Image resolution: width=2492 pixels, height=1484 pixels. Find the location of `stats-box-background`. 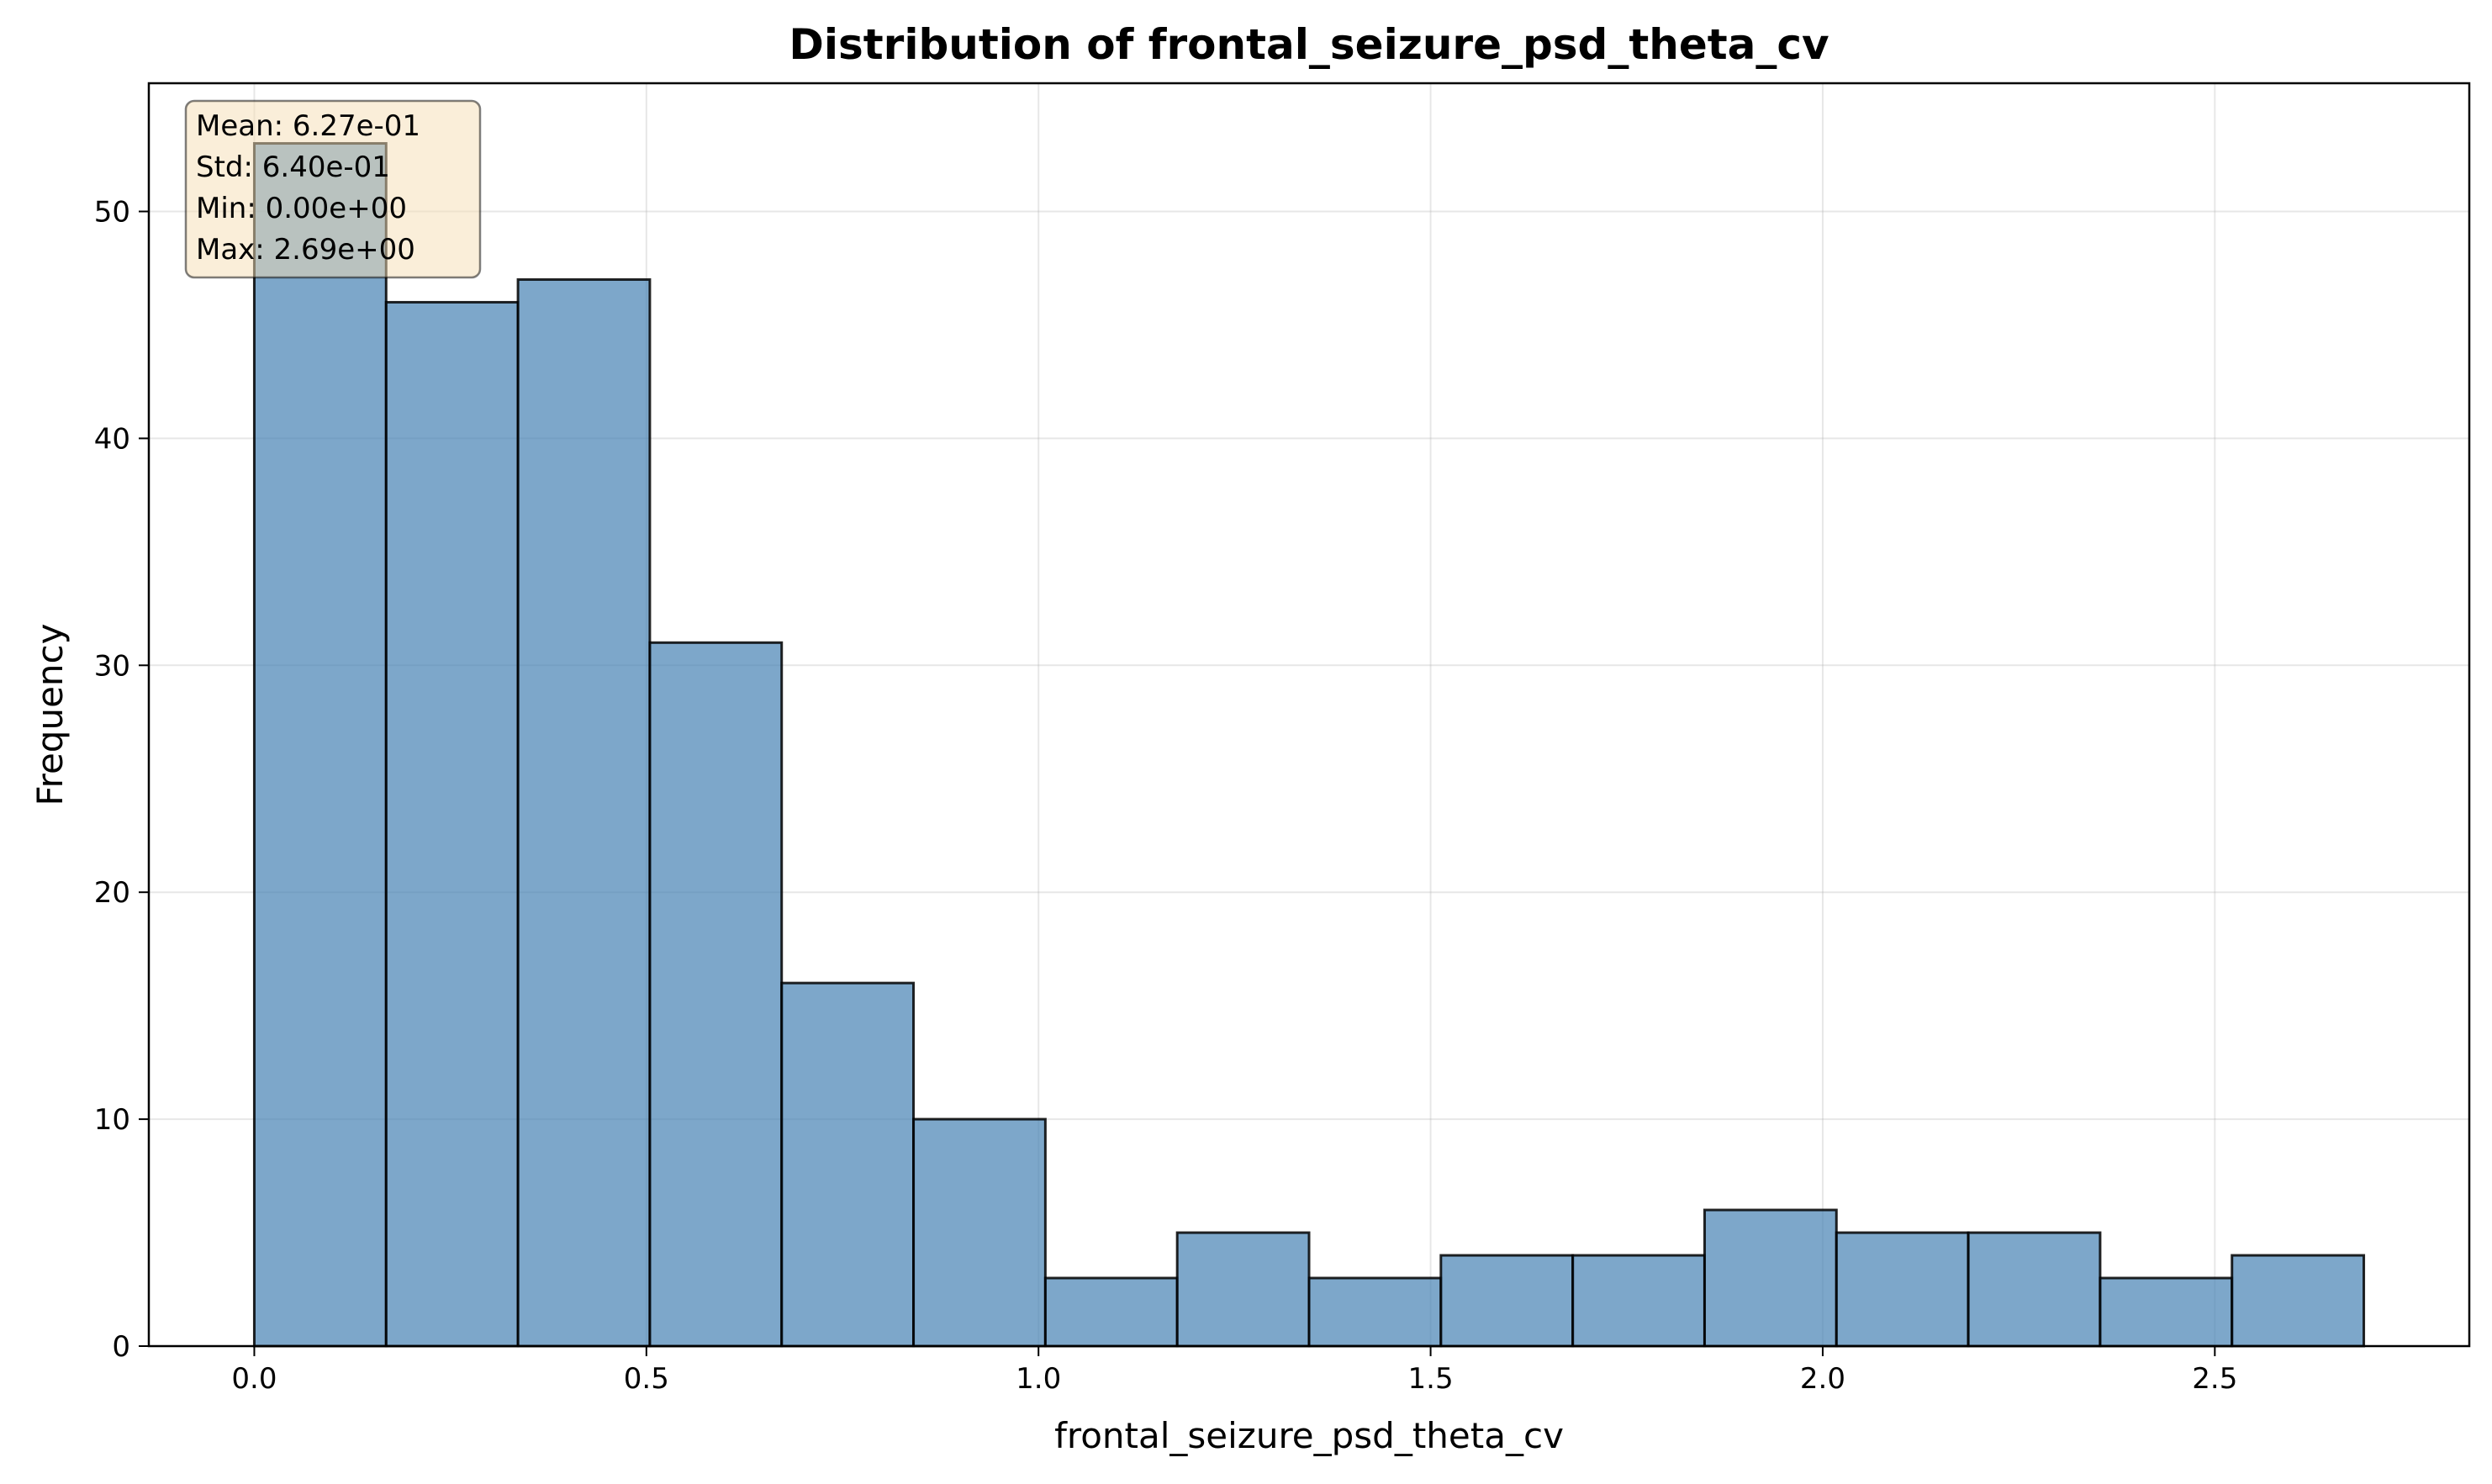

stats-box-background is located at coordinates (333, 189).